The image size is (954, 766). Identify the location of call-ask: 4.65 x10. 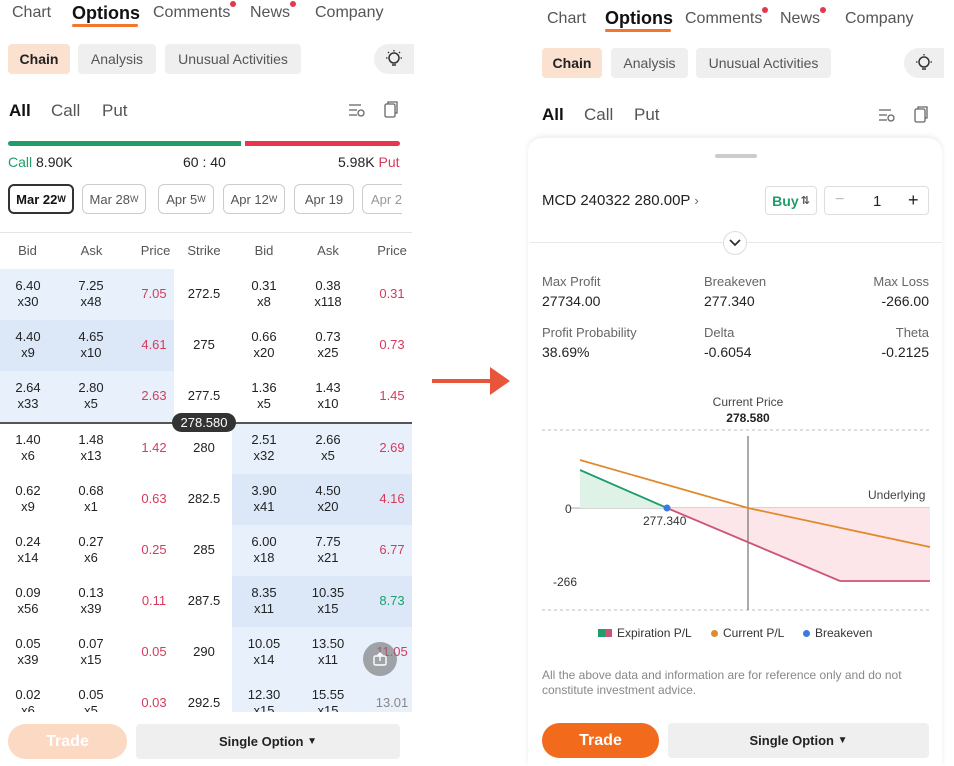
(91, 345).